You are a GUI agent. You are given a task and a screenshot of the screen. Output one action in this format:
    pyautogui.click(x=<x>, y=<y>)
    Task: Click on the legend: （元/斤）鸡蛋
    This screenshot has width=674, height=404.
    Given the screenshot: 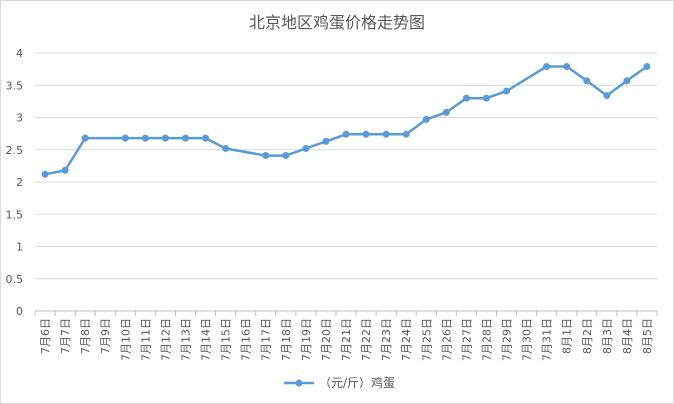 What is the action you would take?
    pyautogui.click(x=339, y=382)
    